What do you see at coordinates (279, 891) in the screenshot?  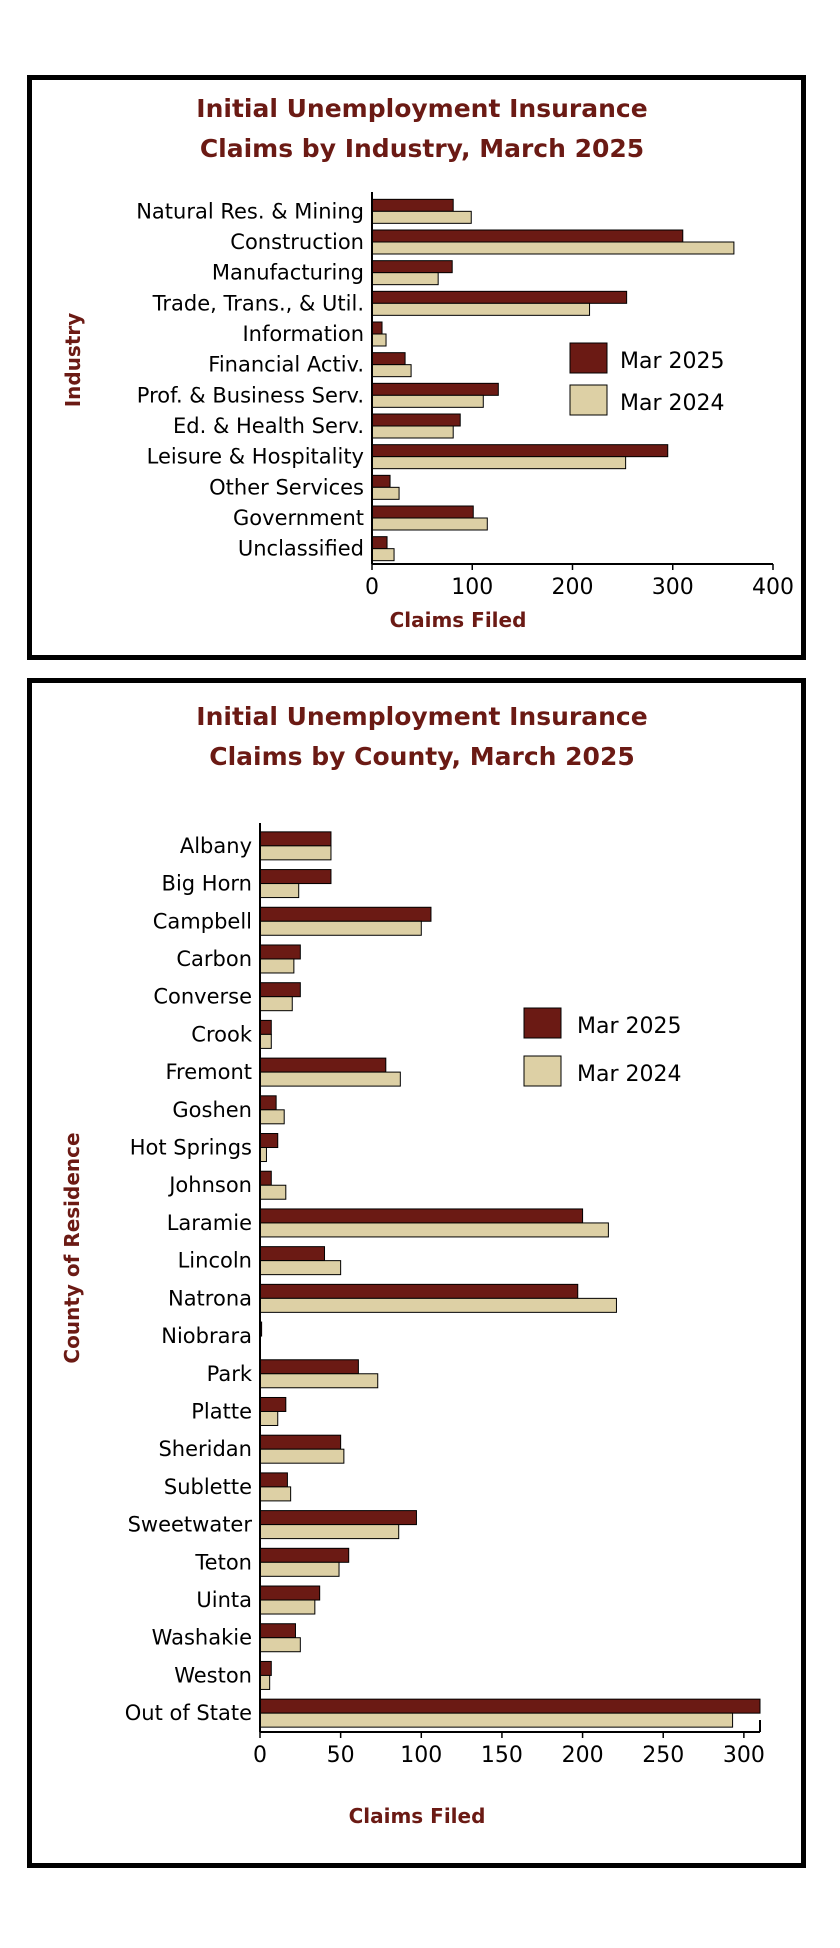 I see `bar-big-horn-mar-2024` at bounding box center [279, 891].